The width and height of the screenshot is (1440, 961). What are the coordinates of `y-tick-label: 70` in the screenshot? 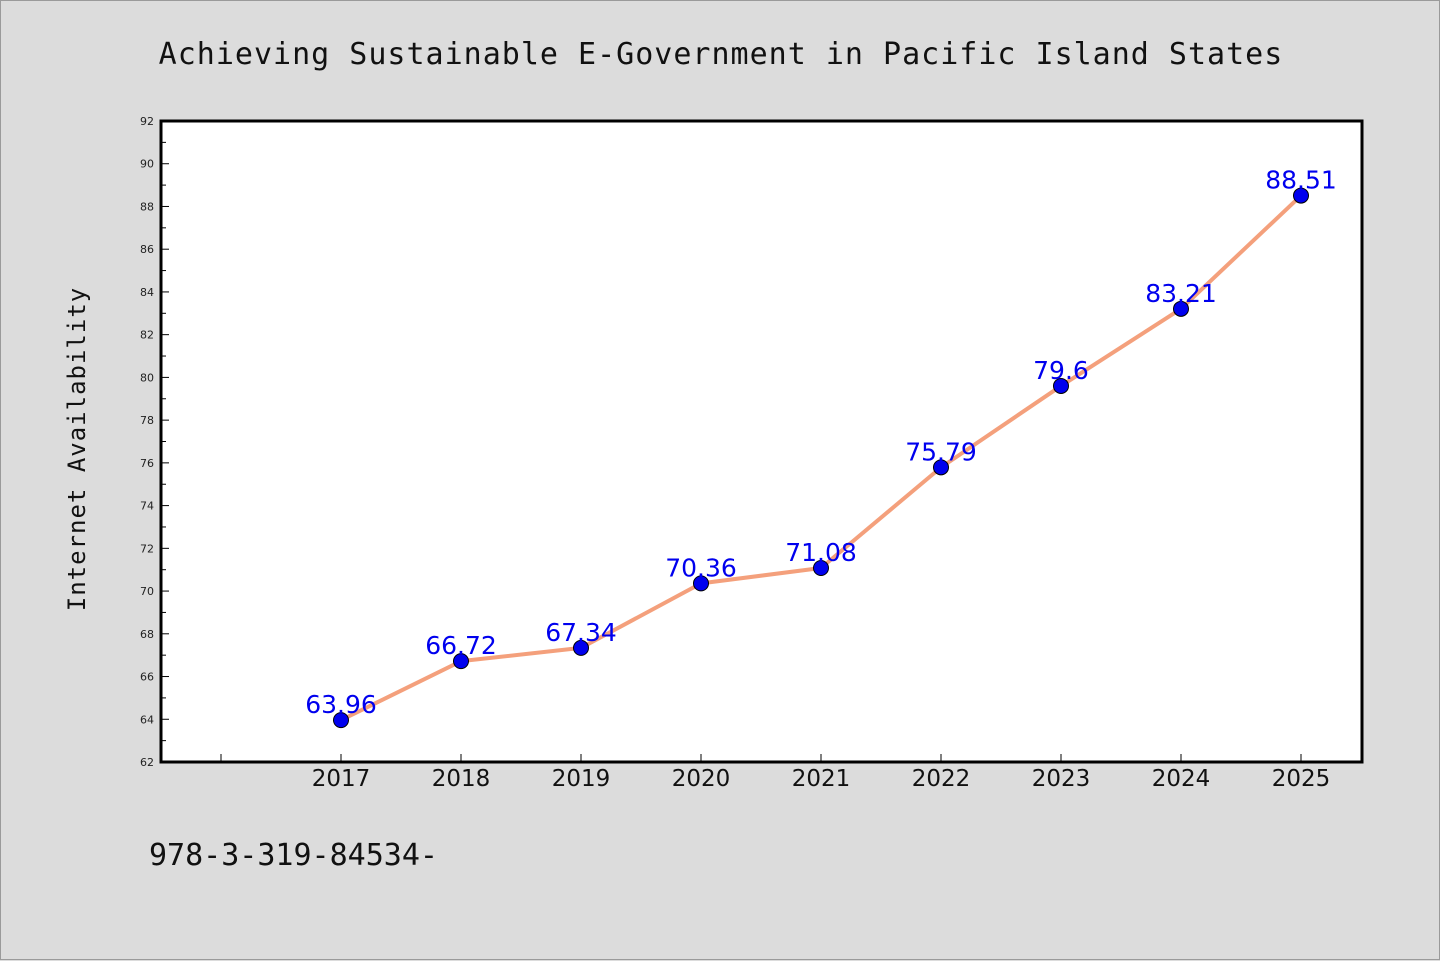 It's located at (147, 591).